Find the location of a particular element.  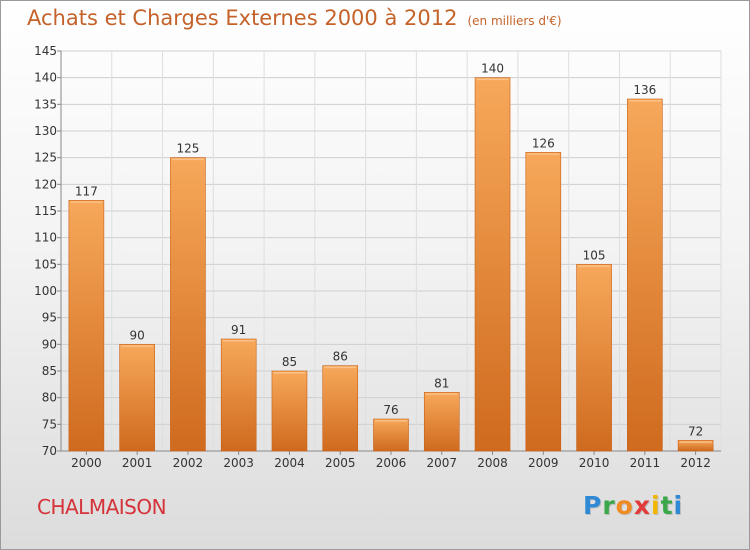

bar-value-label: 140 is located at coordinates (492, 69).